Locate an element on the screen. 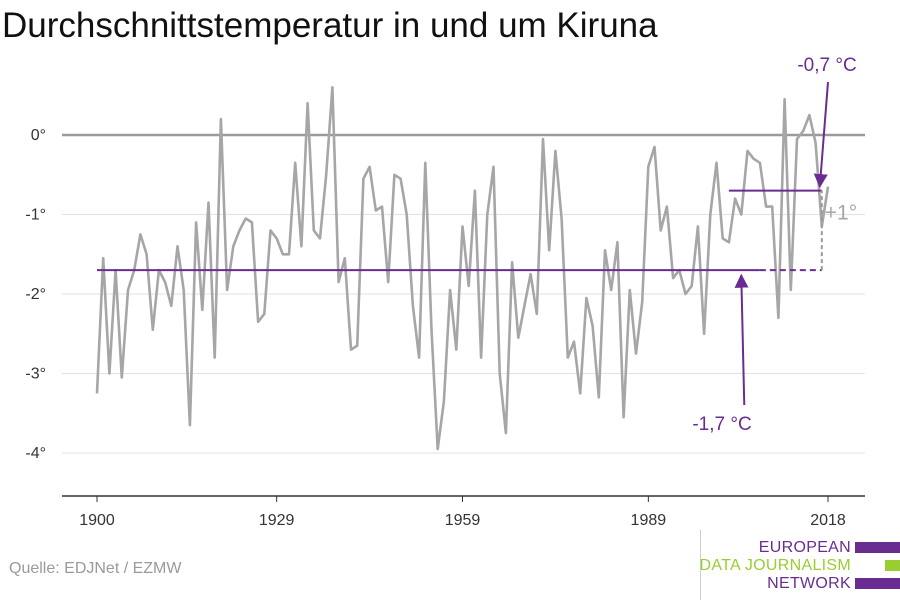 The image size is (900, 600). y-tick-label: -4° is located at coordinates (35, 453).